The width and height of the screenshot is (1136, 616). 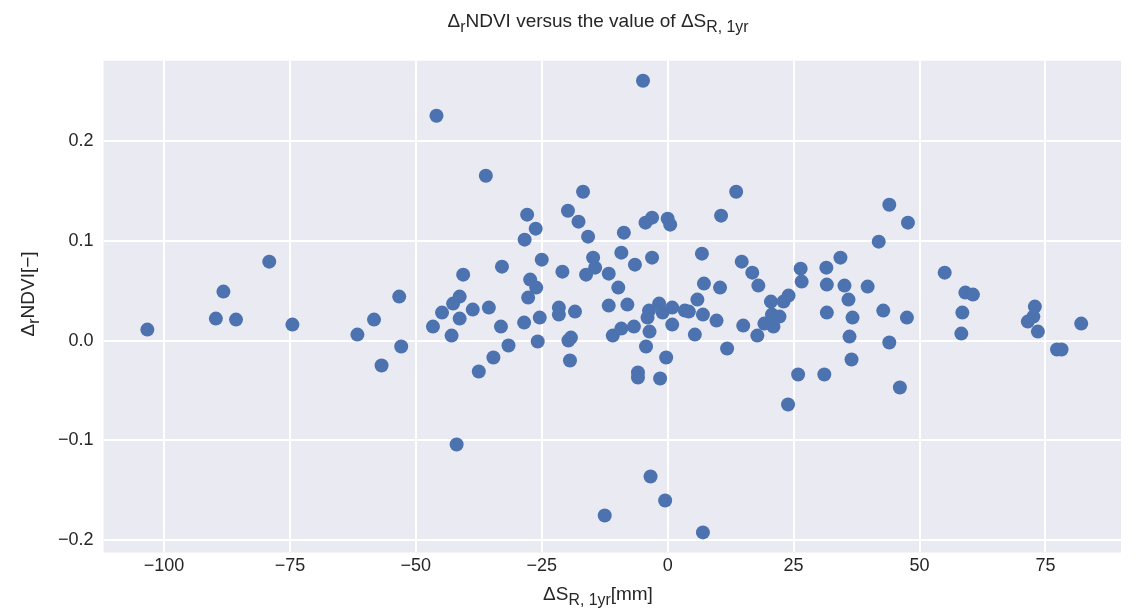 I want to click on y-tick-label: 0.2, so click(x=81, y=139).